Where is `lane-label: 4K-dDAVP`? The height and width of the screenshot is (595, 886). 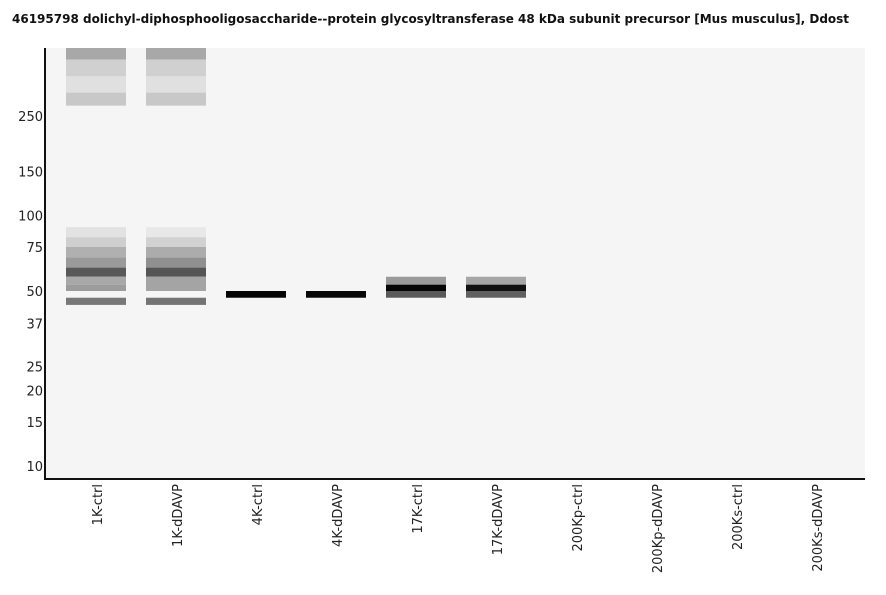
lane-label: 4K-dDAVP is located at coordinates (338, 515).